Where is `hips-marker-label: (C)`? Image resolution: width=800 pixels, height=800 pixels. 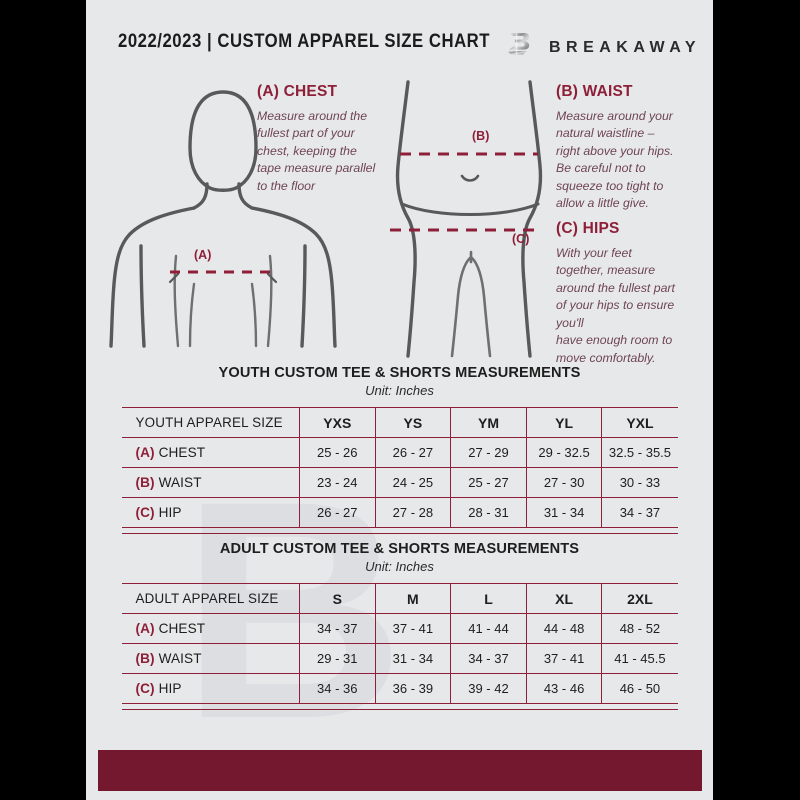
hips-marker-label: (C) is located at coordinates (521, 239).